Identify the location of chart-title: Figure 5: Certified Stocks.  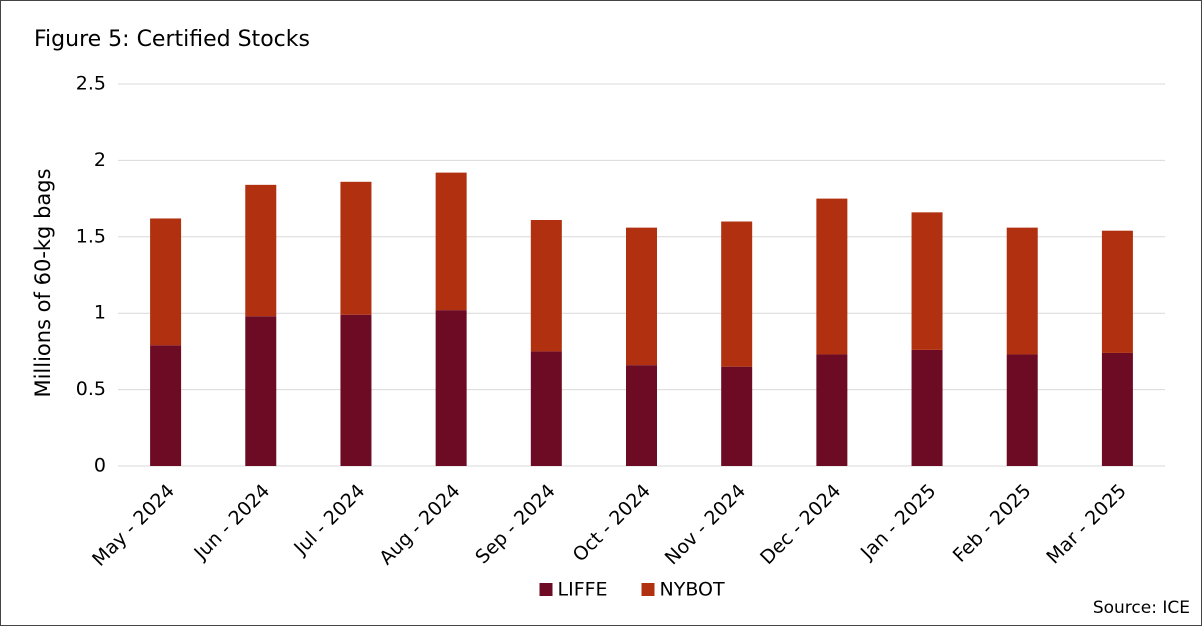
(172, 39).